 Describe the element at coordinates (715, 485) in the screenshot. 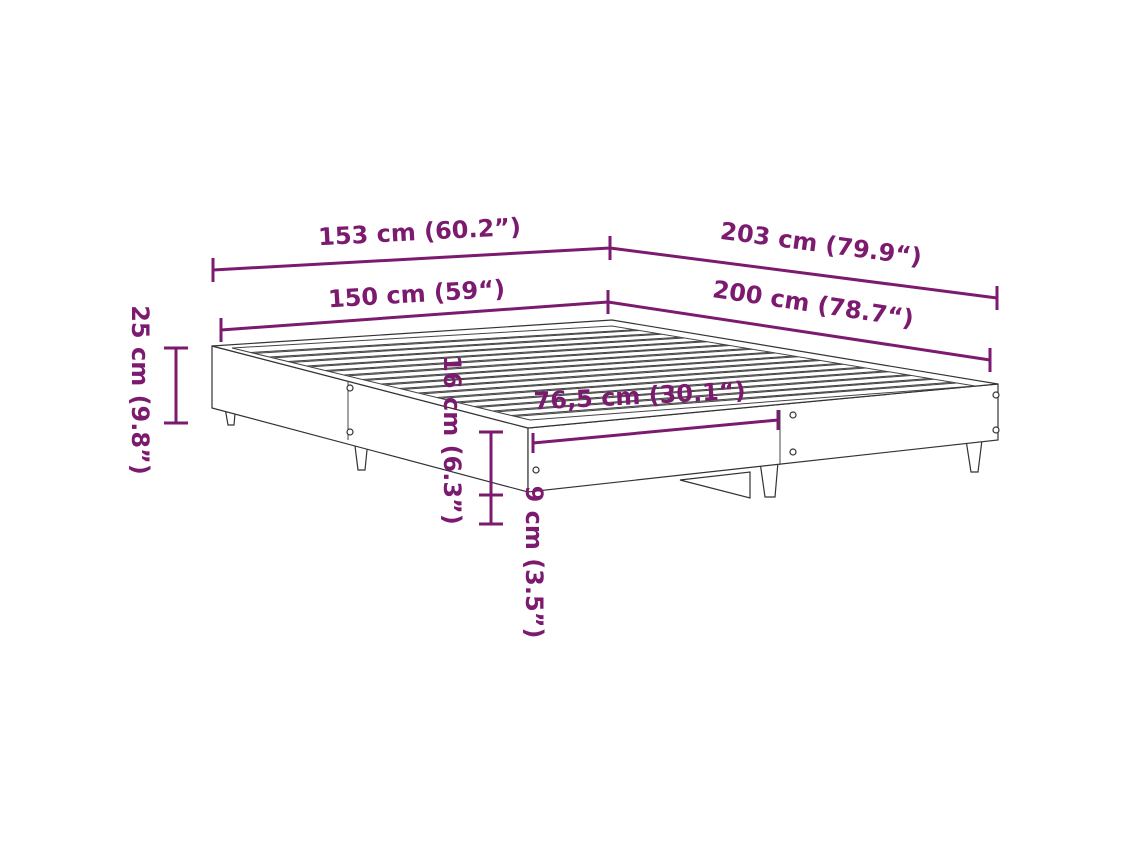

I see `center-support` at that location.